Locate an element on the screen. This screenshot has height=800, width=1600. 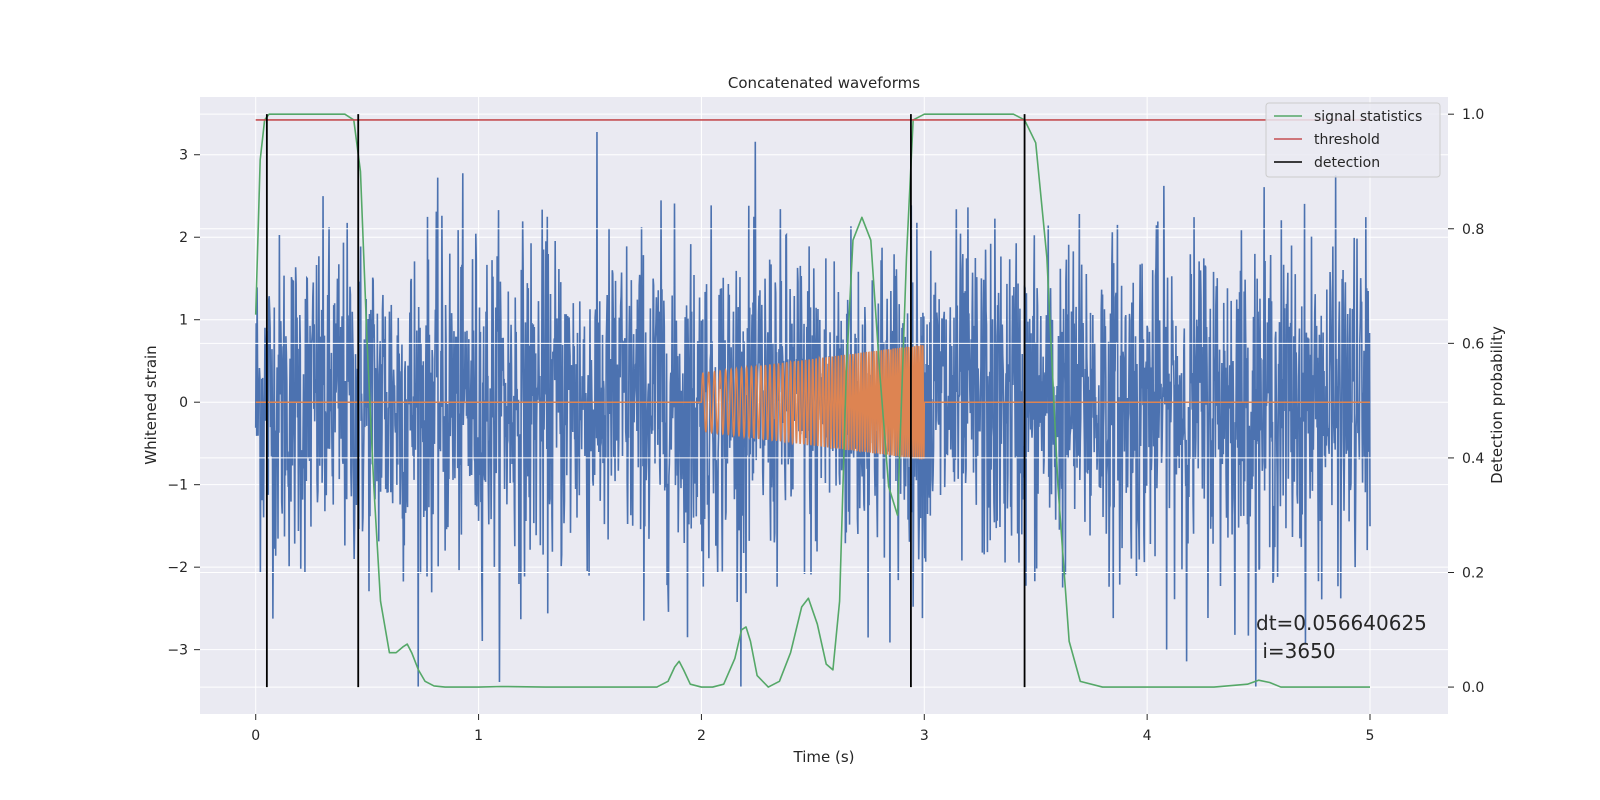
y2-tick-label: 0.2 is located at coordinates (1473, 573).